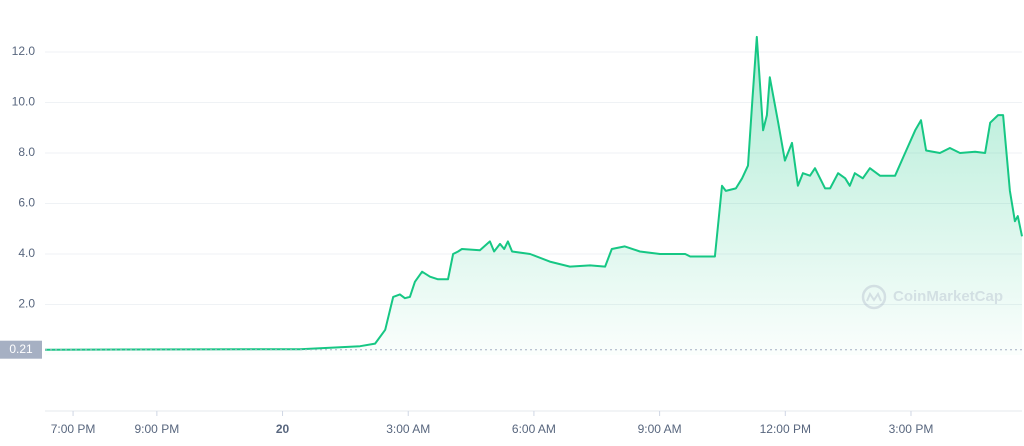 The width and height of the screenshot is (1024, 446). I want to click on x-tick-label: 7:00 PM, so click(73, 429).